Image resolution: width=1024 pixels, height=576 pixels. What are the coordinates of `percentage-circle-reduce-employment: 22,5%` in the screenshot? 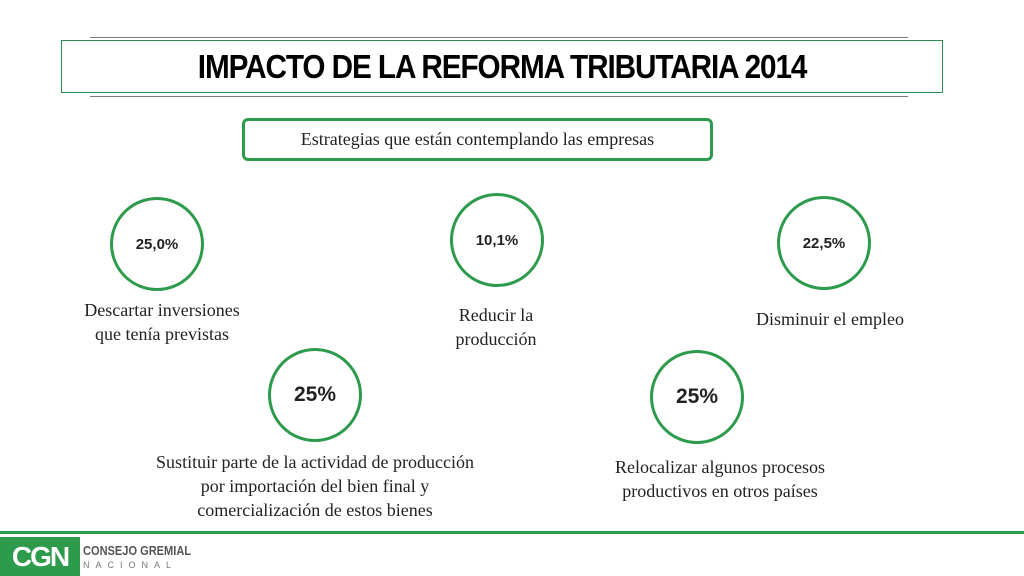 It's located at (824, 243).